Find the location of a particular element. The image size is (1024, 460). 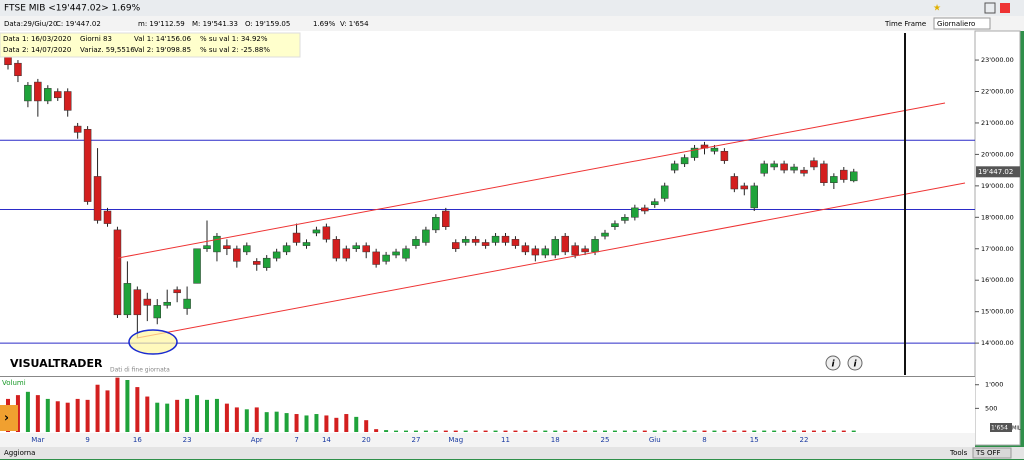

volume-tick-label: 1'000 is located at coordinates (994, 385).